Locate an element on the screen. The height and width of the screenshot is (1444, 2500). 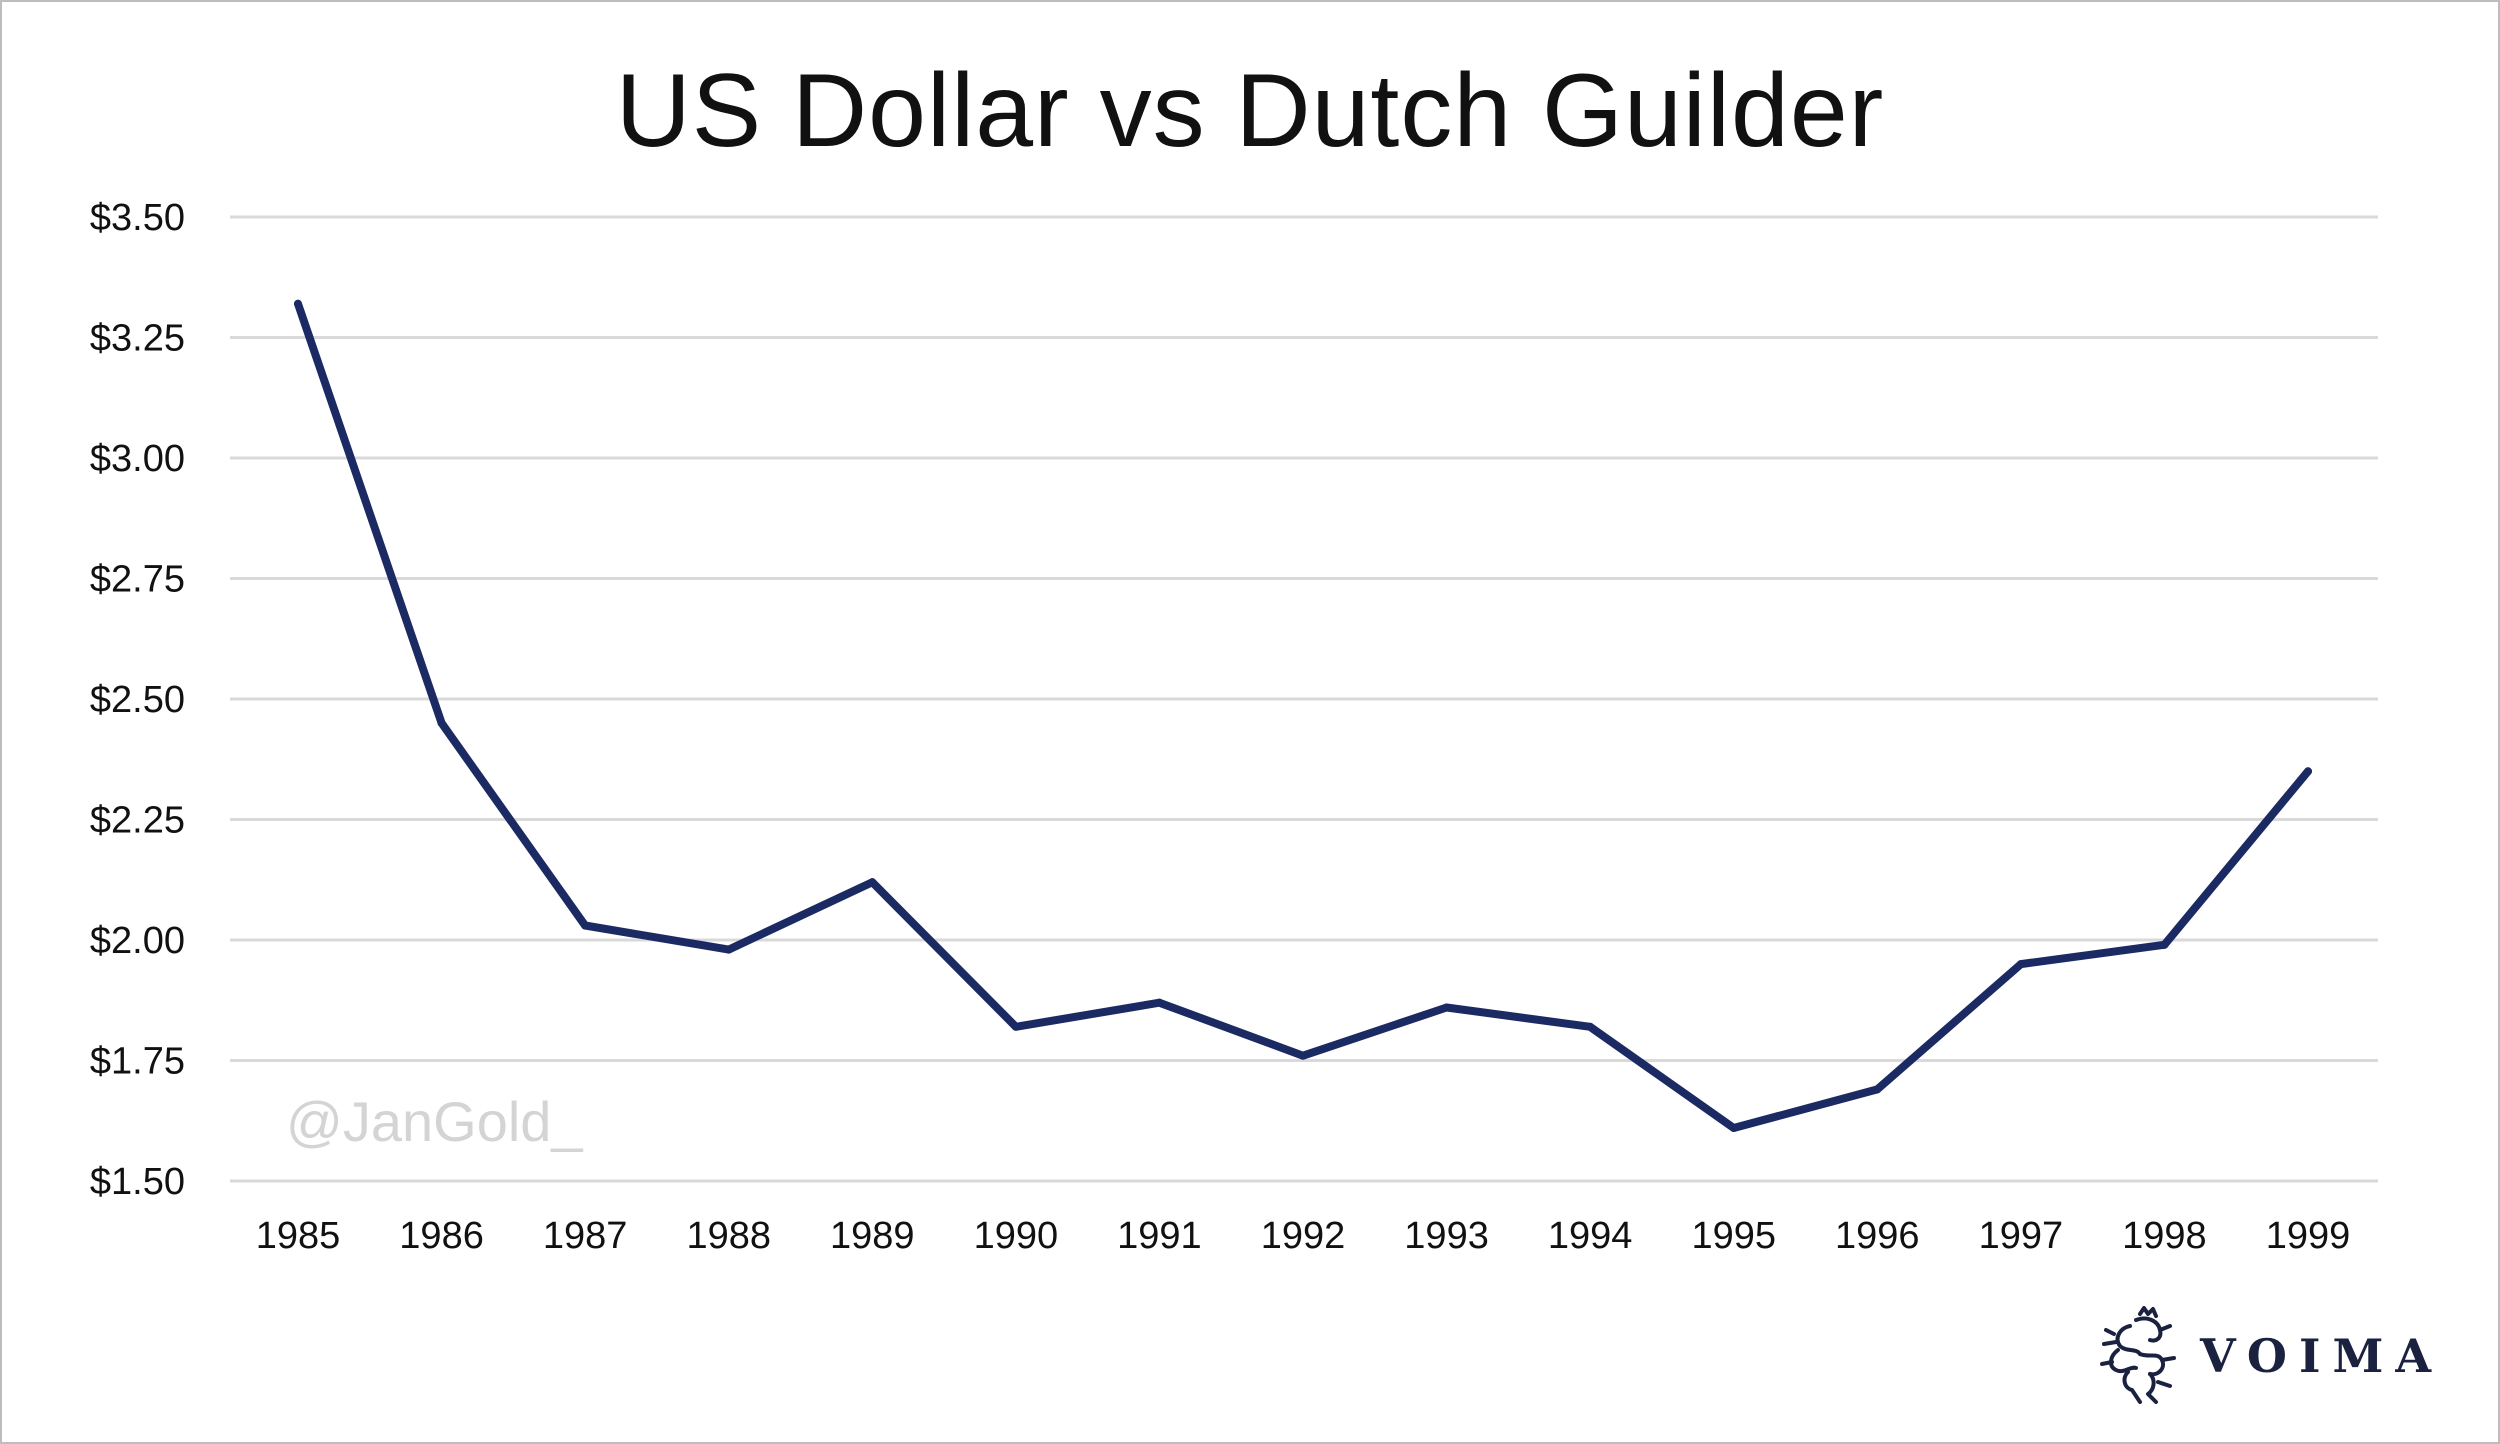
x-tick-label: 1997 is located at coordinates (2021, 1236).